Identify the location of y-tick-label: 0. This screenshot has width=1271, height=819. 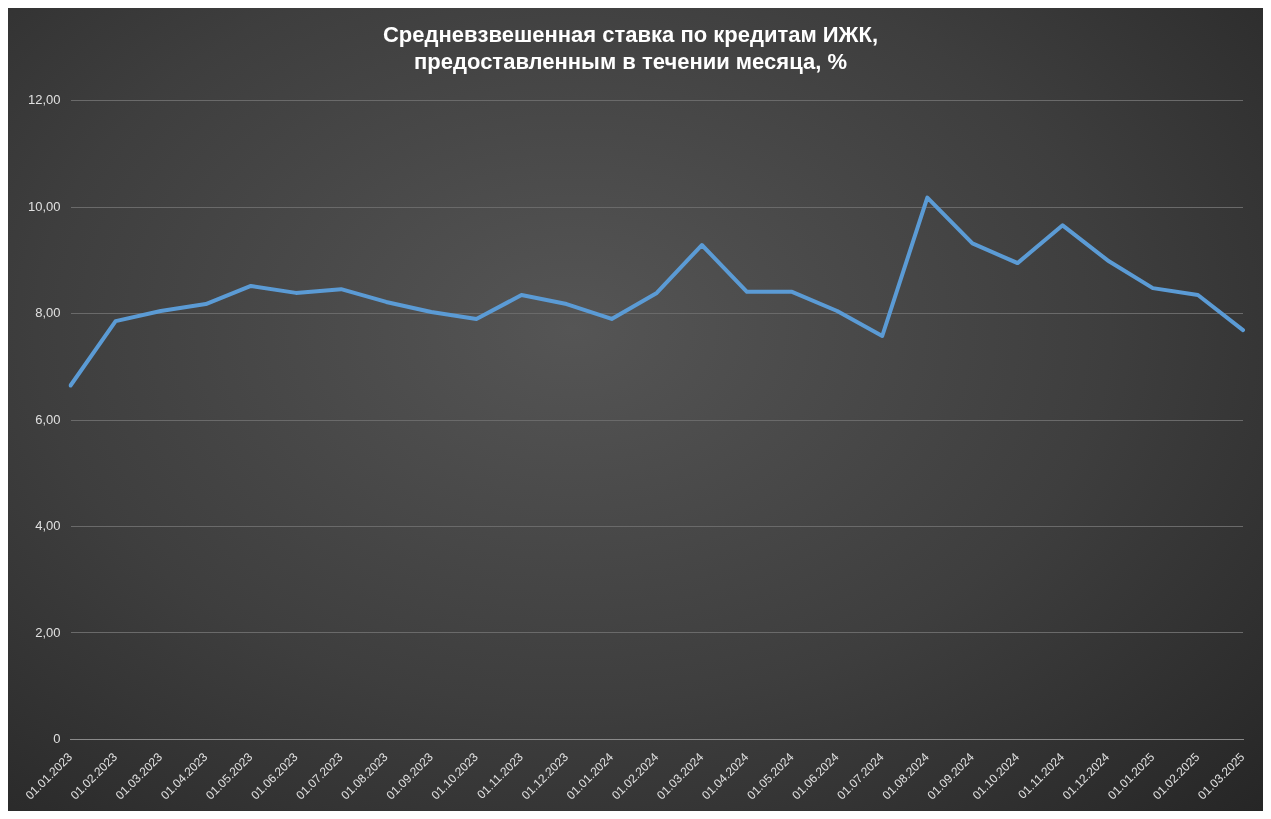
(57, 738).